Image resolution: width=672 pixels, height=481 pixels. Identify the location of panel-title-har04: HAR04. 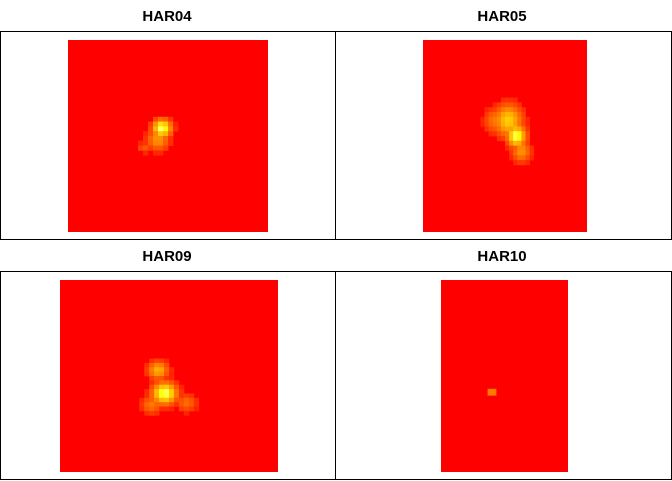
(167, 16).